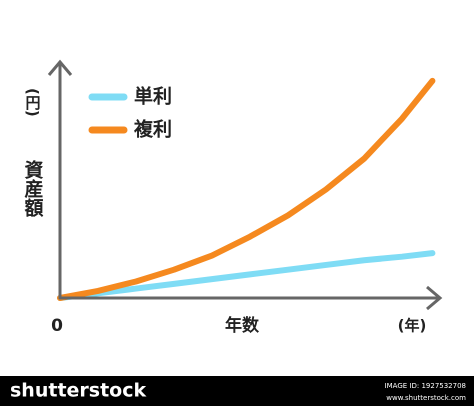 This screenshot has width=474, height=406. What do you see at coordinates (78, 391) in the screenshot?
I see `footer-brand: shutterstock` at bounding box center [78, 391].